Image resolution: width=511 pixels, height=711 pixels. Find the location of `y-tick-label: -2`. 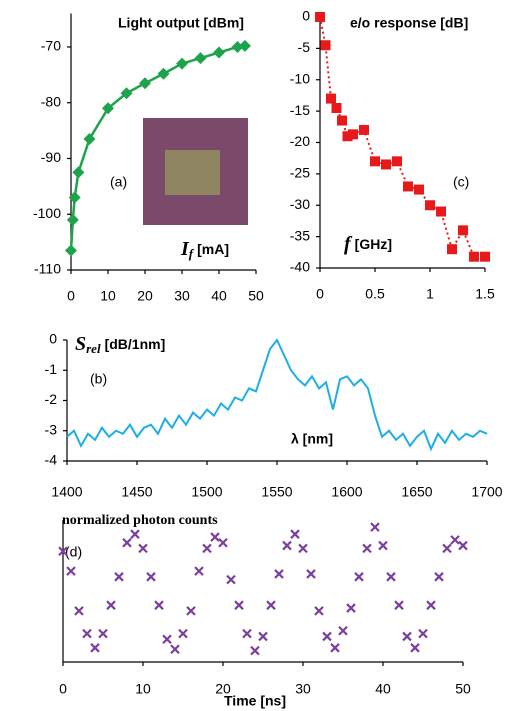

y-tick-label: -2 is located at coordinates (51, 399).